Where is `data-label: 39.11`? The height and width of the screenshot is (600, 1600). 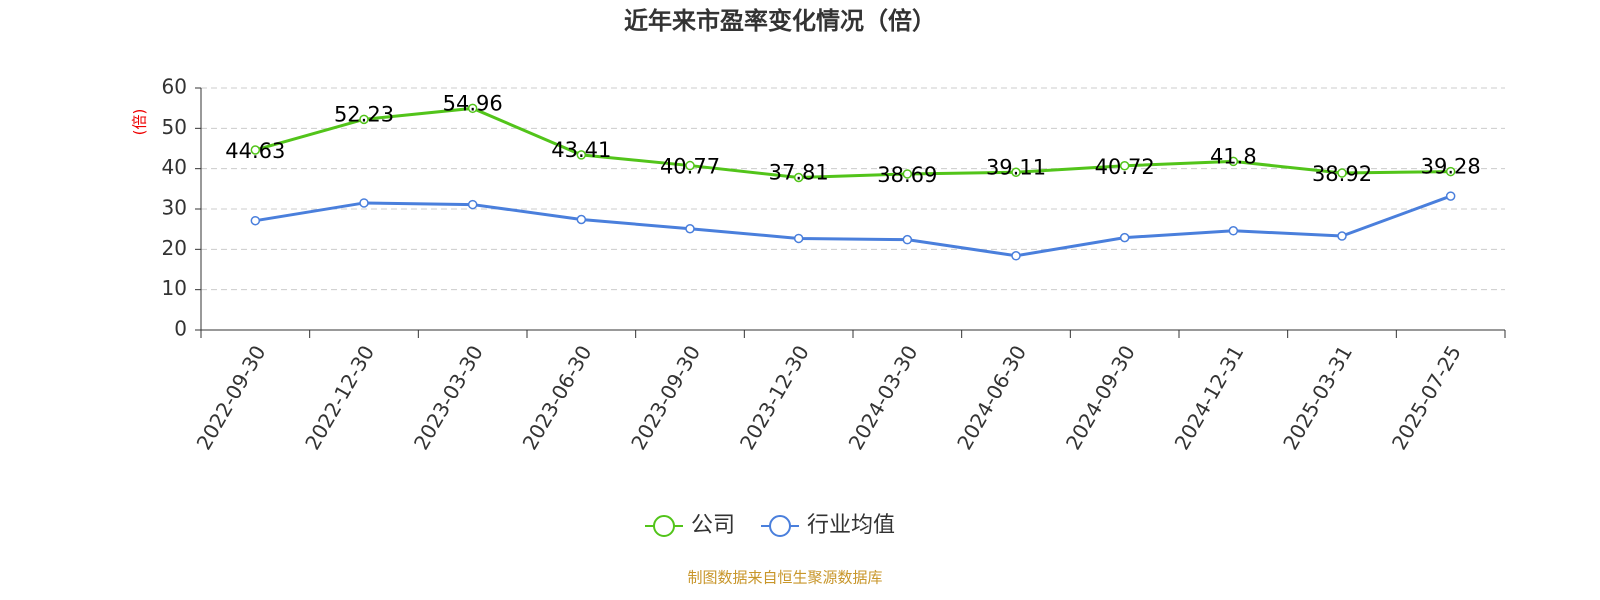 data-label: 39.11 is located at coordinates (1016, 167).